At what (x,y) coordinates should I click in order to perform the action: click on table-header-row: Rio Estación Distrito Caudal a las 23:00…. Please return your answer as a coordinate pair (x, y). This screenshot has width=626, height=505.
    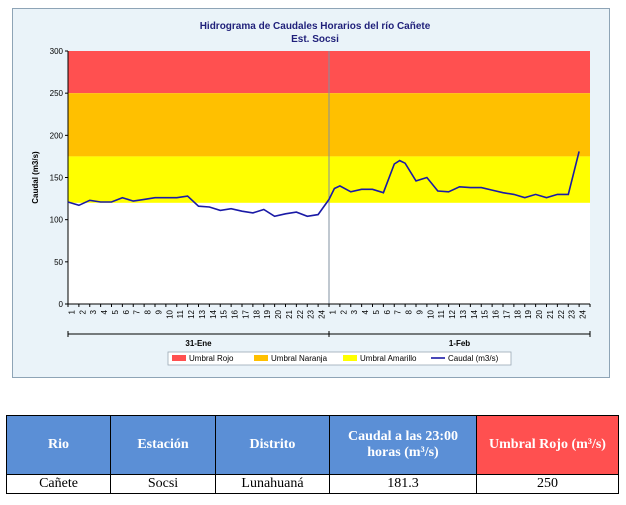
    Looking at the image, I should click on (312, 445).